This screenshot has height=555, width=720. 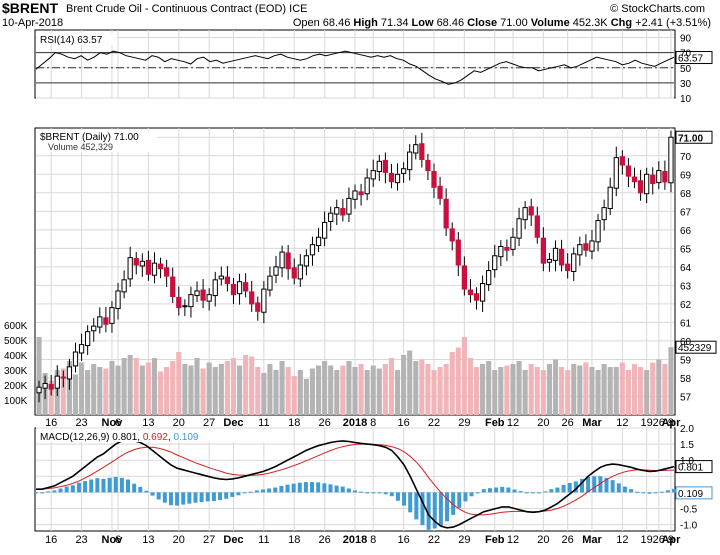 I want to click on price-tick-label: 65, so click(x=686, y=249).